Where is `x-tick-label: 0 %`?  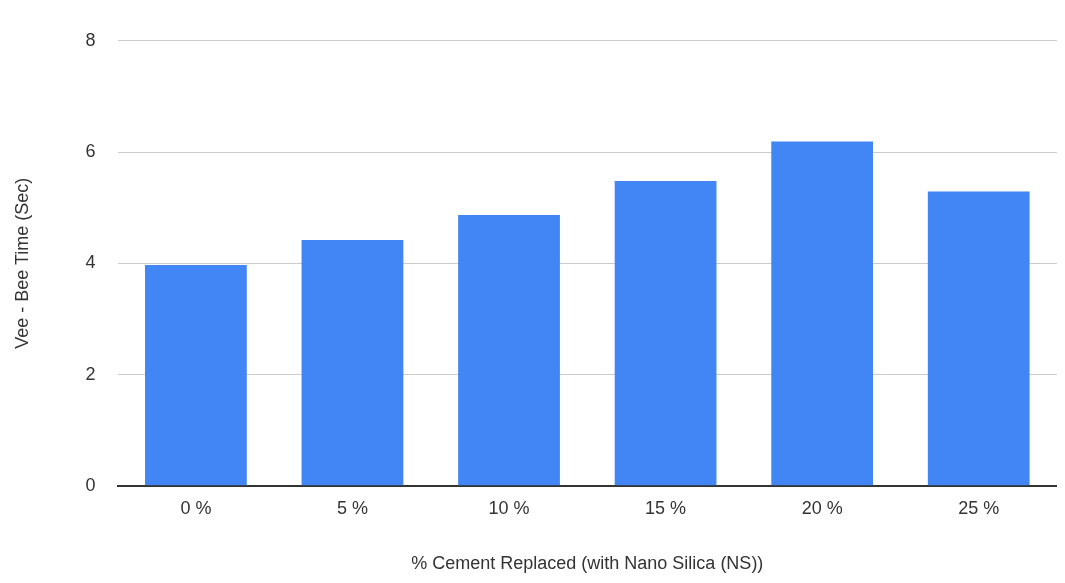 x-tick-label: 0 % is located at coordinates (196, 507).